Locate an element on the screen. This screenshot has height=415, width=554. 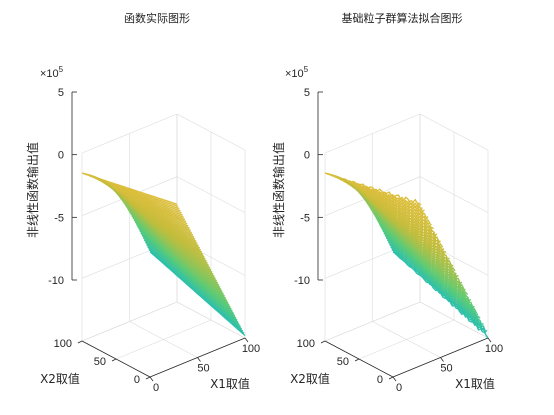
right-x-axis-label: X1取值 is located at coordinates (475, 383).